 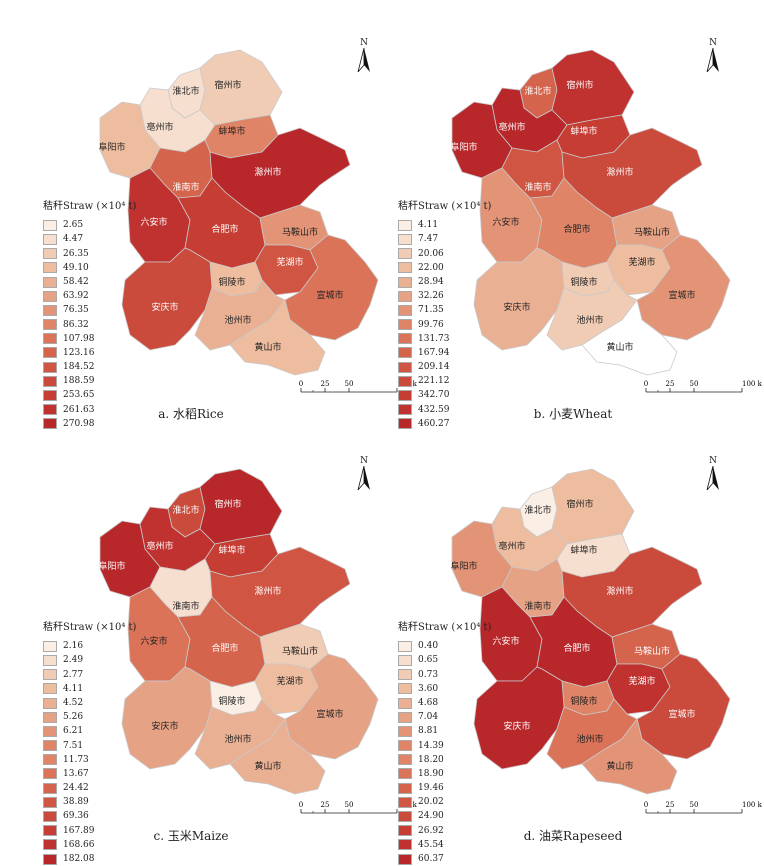 I want to click on legend-label: 167.94, so click(x=434, y=352).